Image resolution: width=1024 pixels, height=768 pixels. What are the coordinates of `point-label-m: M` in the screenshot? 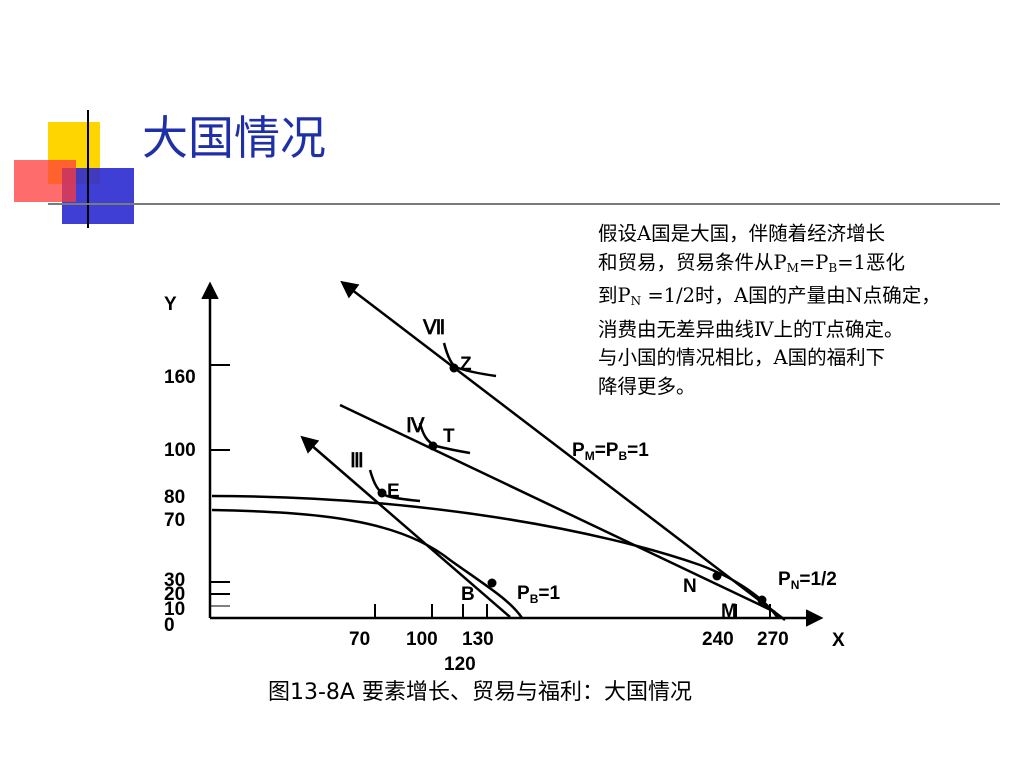 It's located at (729, 611).